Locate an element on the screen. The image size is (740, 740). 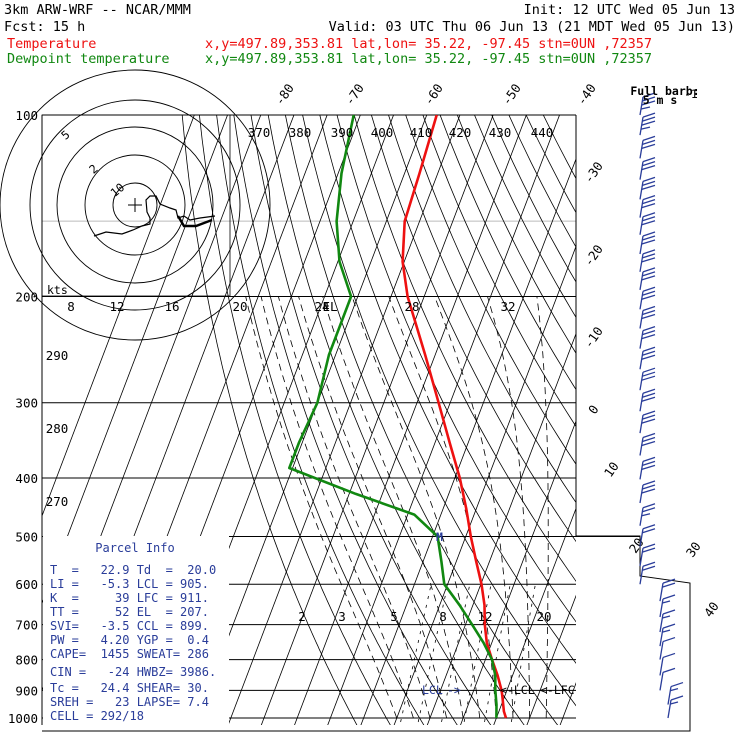
temperature-legend-label: Temperature is located at coordinates (51, 44).